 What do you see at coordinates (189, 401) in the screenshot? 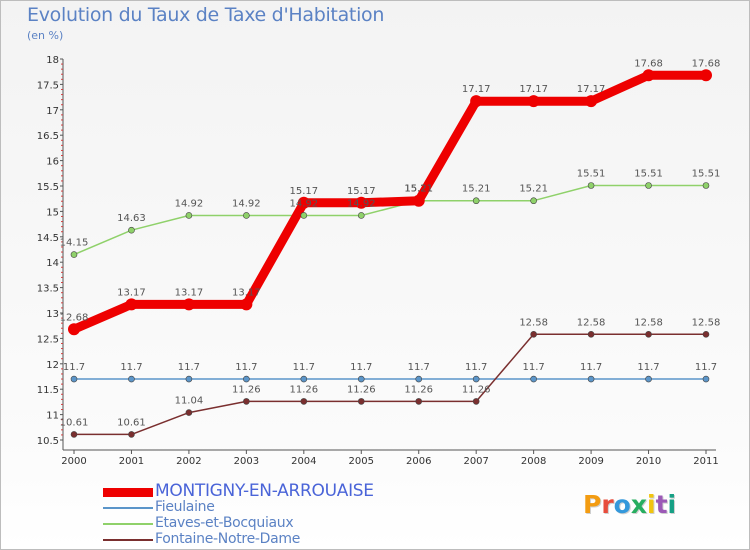
I see `data-label: 11.04` at bounding box center [189, 401].